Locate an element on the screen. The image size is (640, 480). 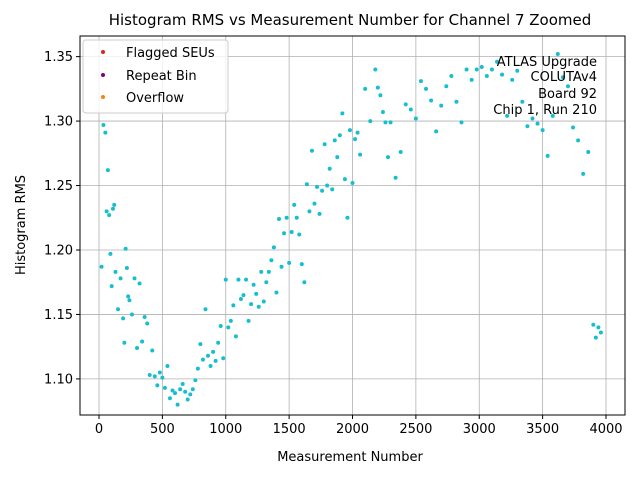
x-tick-label: 2000 is located at coordinates (352, 429).